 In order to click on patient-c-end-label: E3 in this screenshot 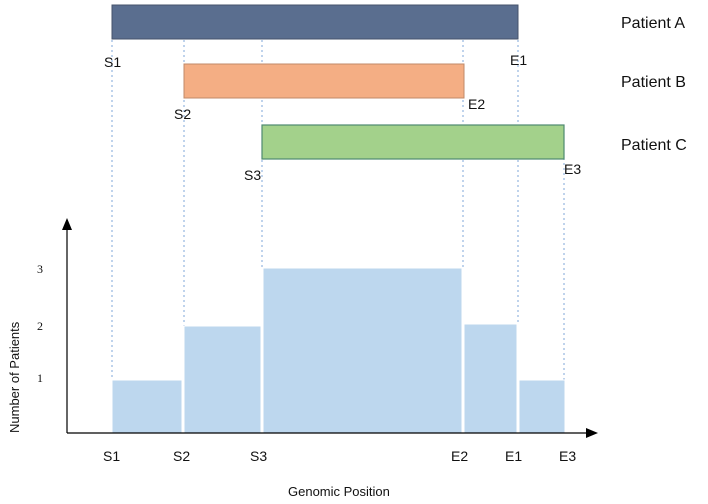, I will do `click(572, 169)`.